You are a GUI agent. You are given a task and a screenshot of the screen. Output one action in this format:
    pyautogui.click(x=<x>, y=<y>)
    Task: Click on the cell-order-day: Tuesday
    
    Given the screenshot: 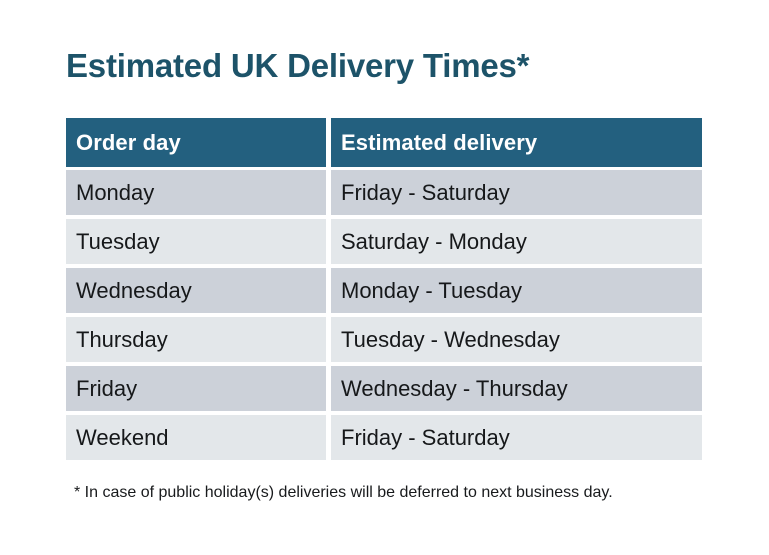 What is the action you would take?
    pyautogui.click(x=196, y=241)
    